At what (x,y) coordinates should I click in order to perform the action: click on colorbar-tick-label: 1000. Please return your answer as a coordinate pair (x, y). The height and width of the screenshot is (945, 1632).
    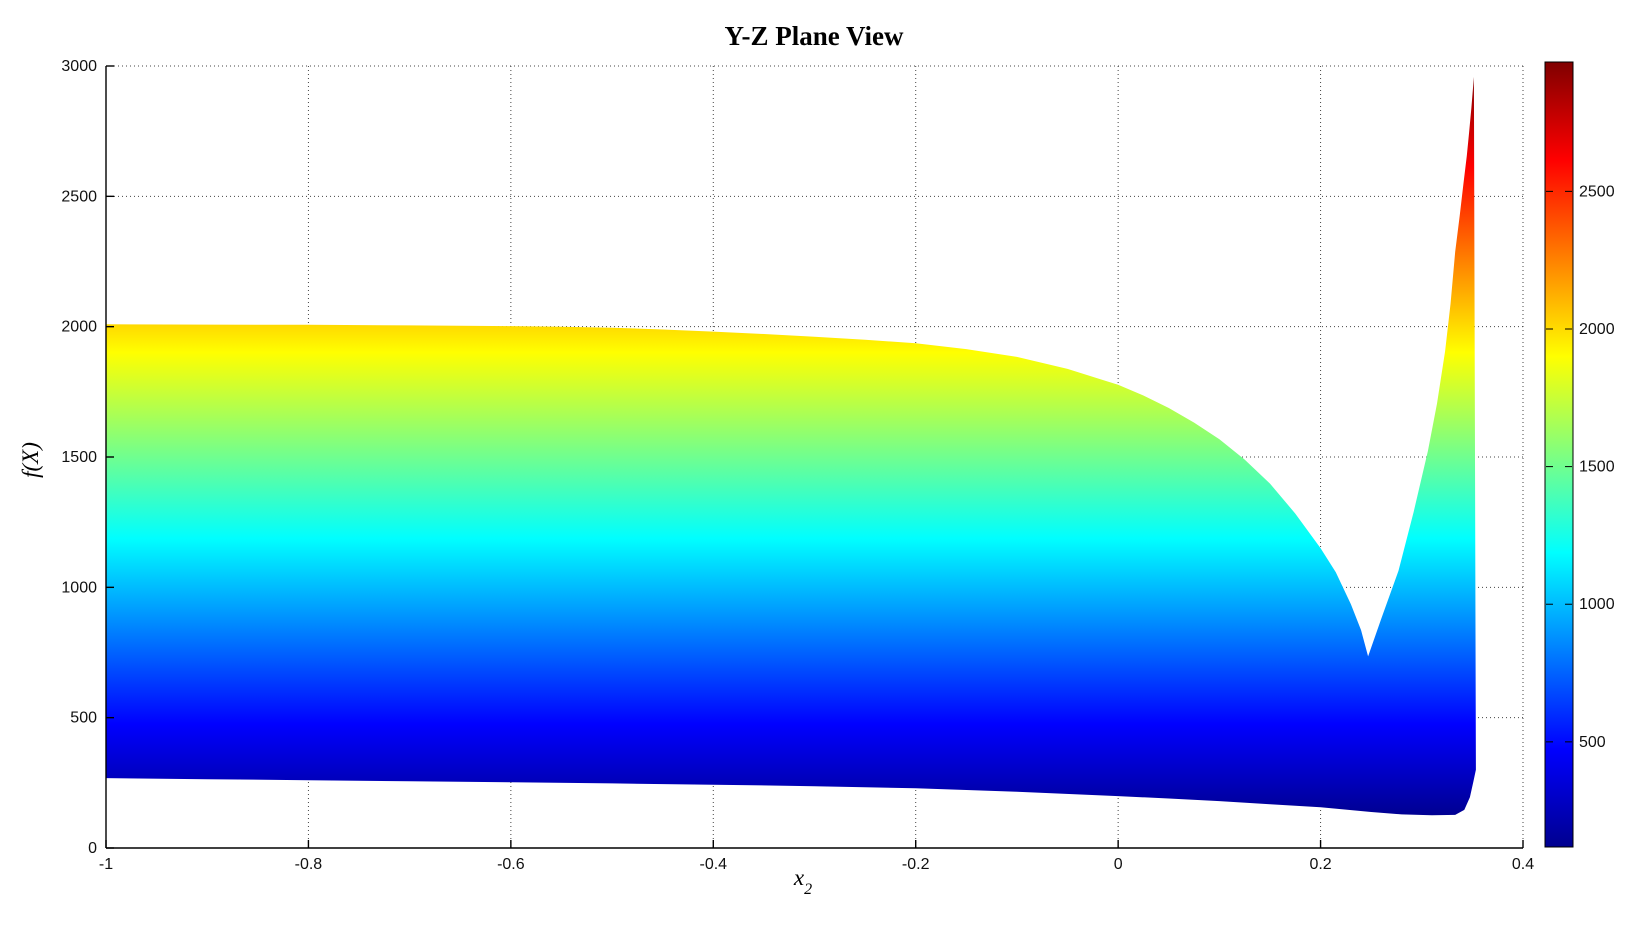
    Looking at the image, I should click on (1597, 604).